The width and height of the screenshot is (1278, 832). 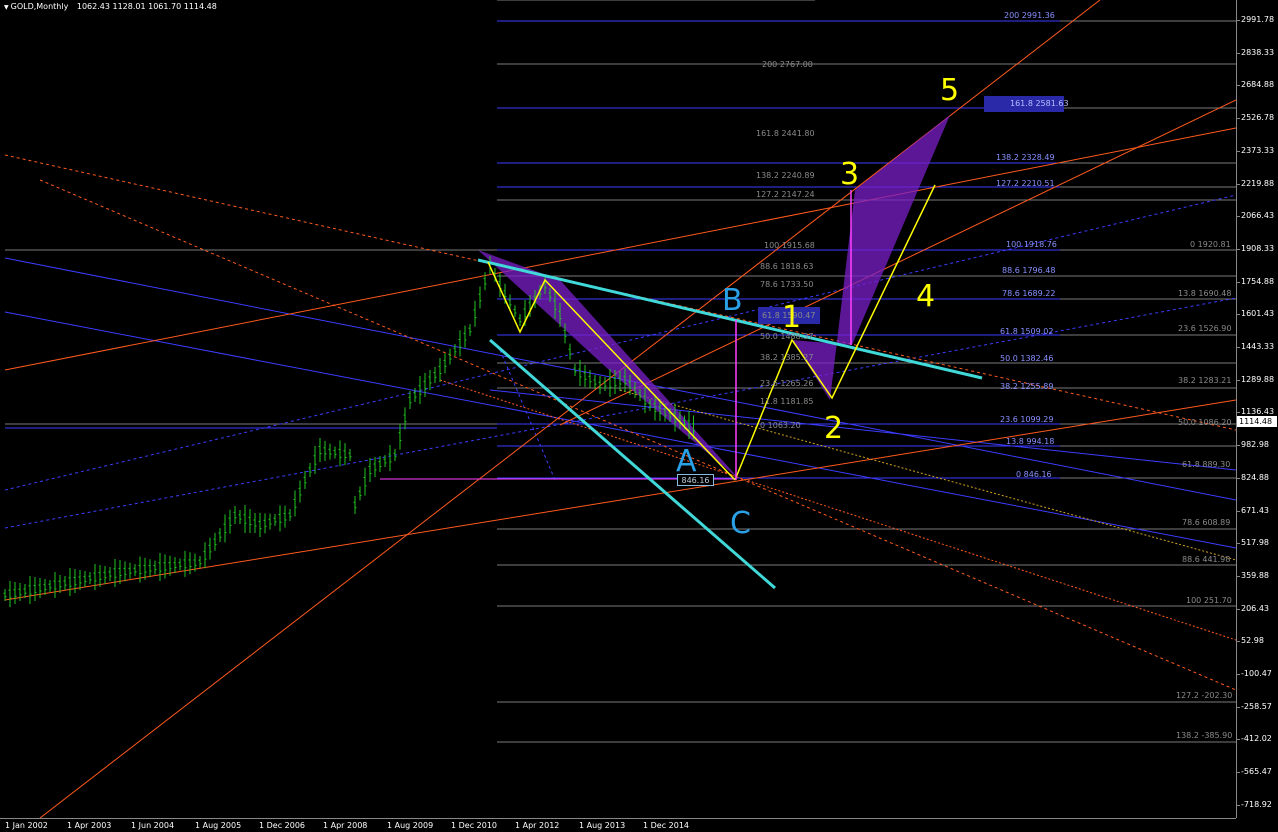 What do you see at coordinates (1029, 293) in the screenshot?
I see `fib-label: 78.6 1689.22` at bounding box center [1029, 293].